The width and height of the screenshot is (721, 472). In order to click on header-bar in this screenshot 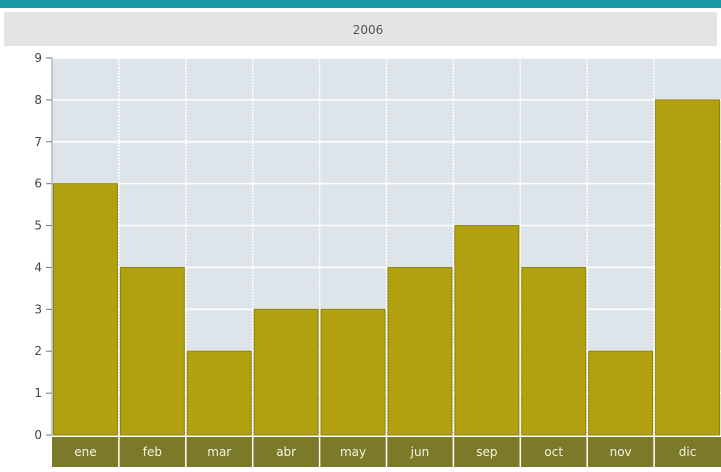, I will do `click(360, 4)`.